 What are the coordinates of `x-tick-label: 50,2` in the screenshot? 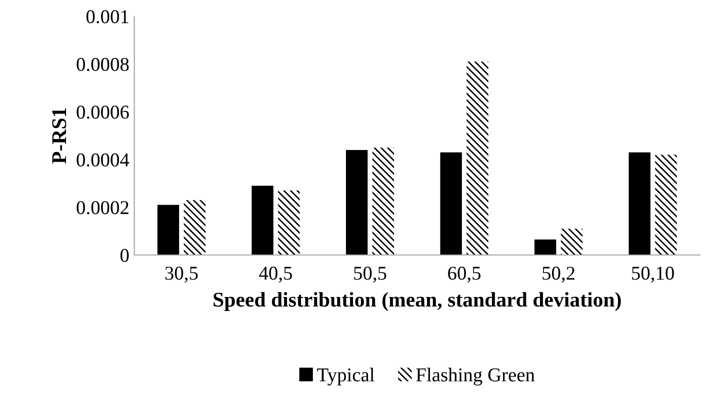 It's located at (558, 274).